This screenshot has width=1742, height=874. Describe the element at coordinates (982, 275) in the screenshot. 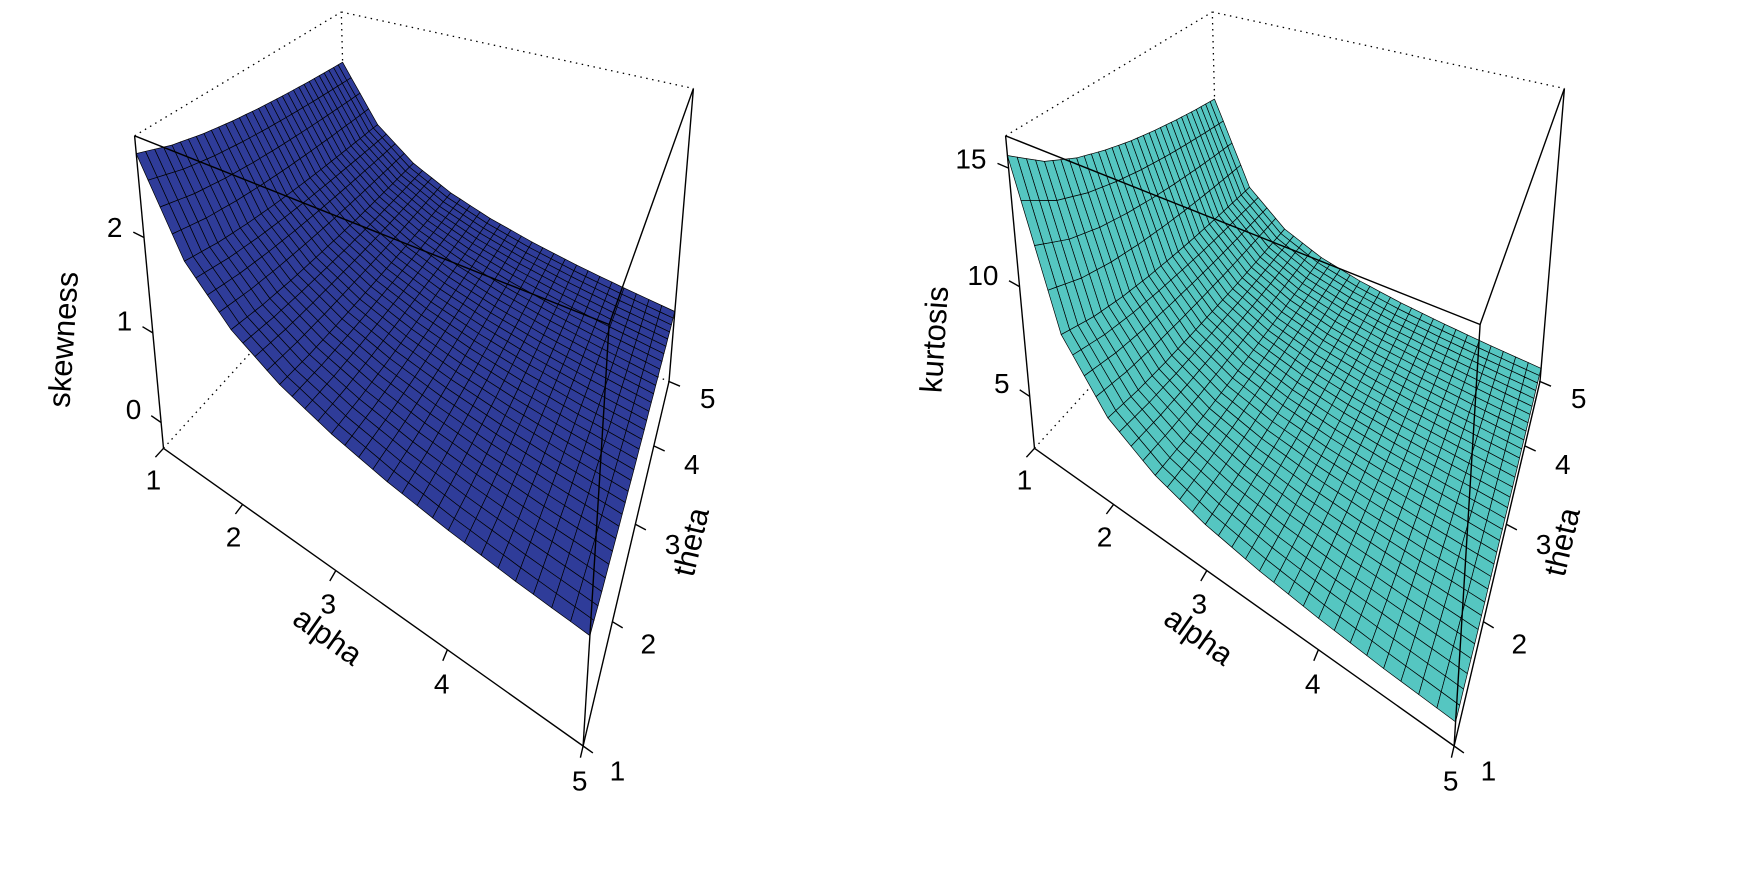

I see `z-tick-label: 10` at that location.